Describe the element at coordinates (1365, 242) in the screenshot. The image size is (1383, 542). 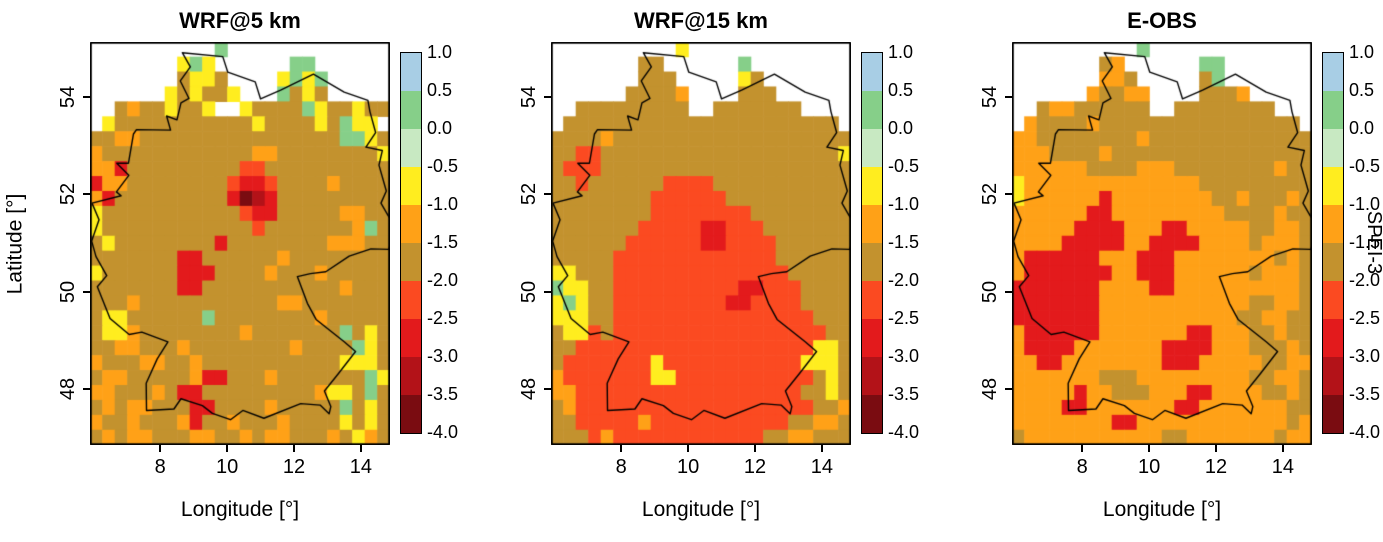
I see `colorbar-tick-label: -1.5` at that location.